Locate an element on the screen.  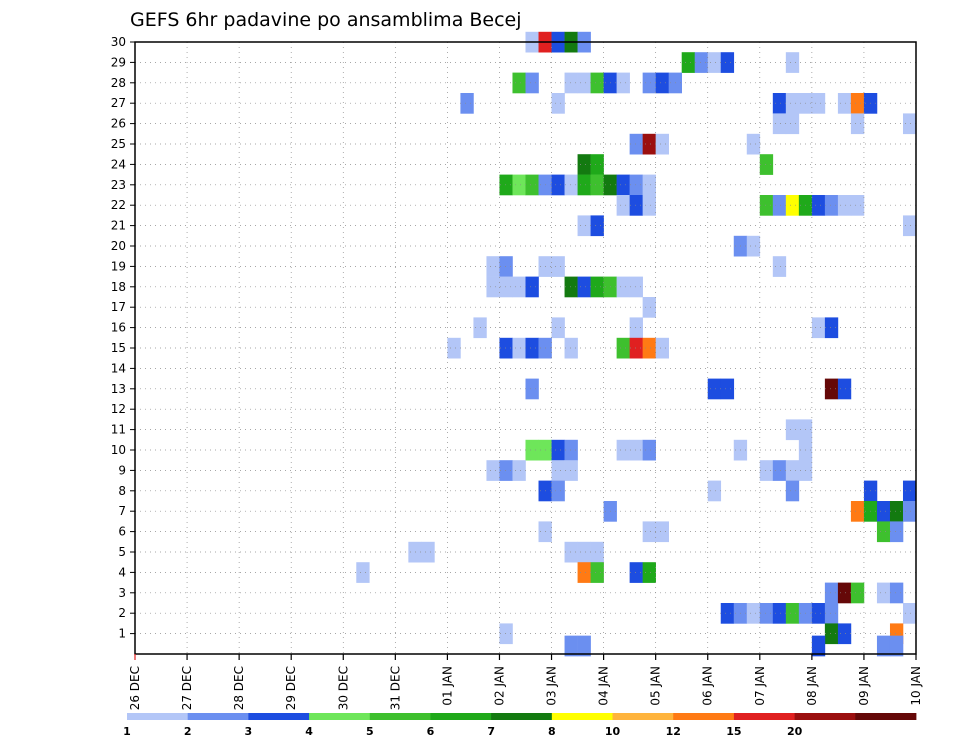
y-tick-label: 22 is located at coordinates (118, 205).